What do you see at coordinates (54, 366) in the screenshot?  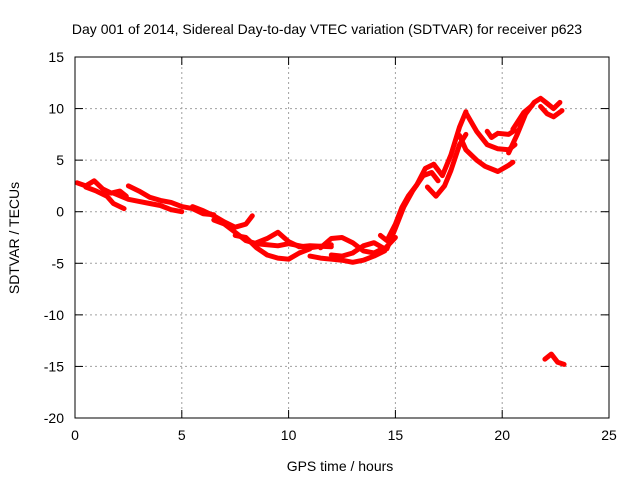 I see `y-tick-label: -15` at bounding box center [54, 366].